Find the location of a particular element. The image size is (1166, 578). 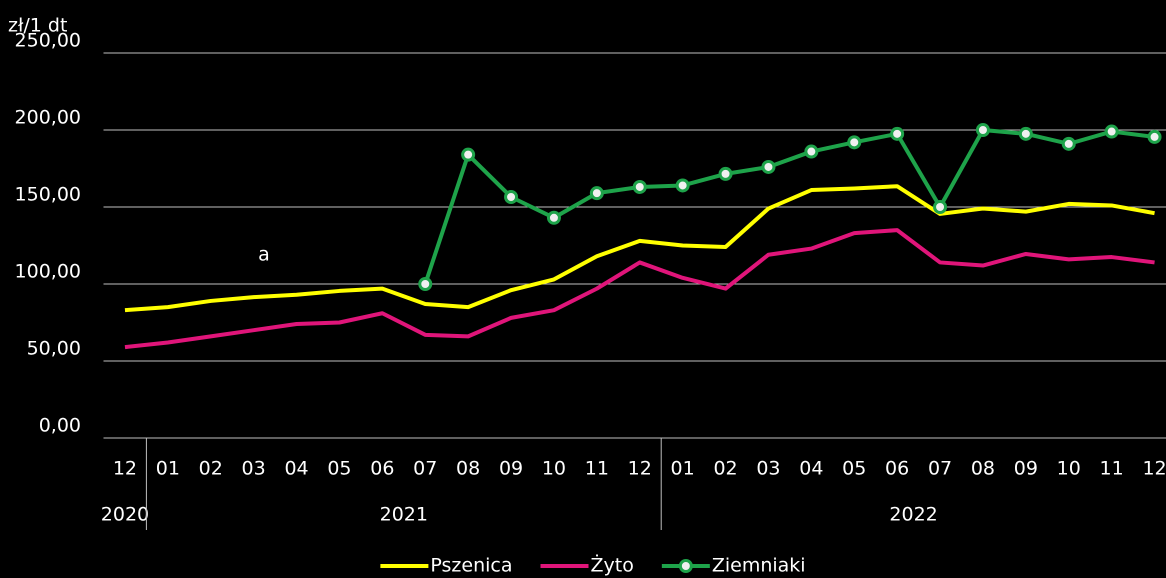

x-group-label: 2021 is located at coordinates (404, 515).